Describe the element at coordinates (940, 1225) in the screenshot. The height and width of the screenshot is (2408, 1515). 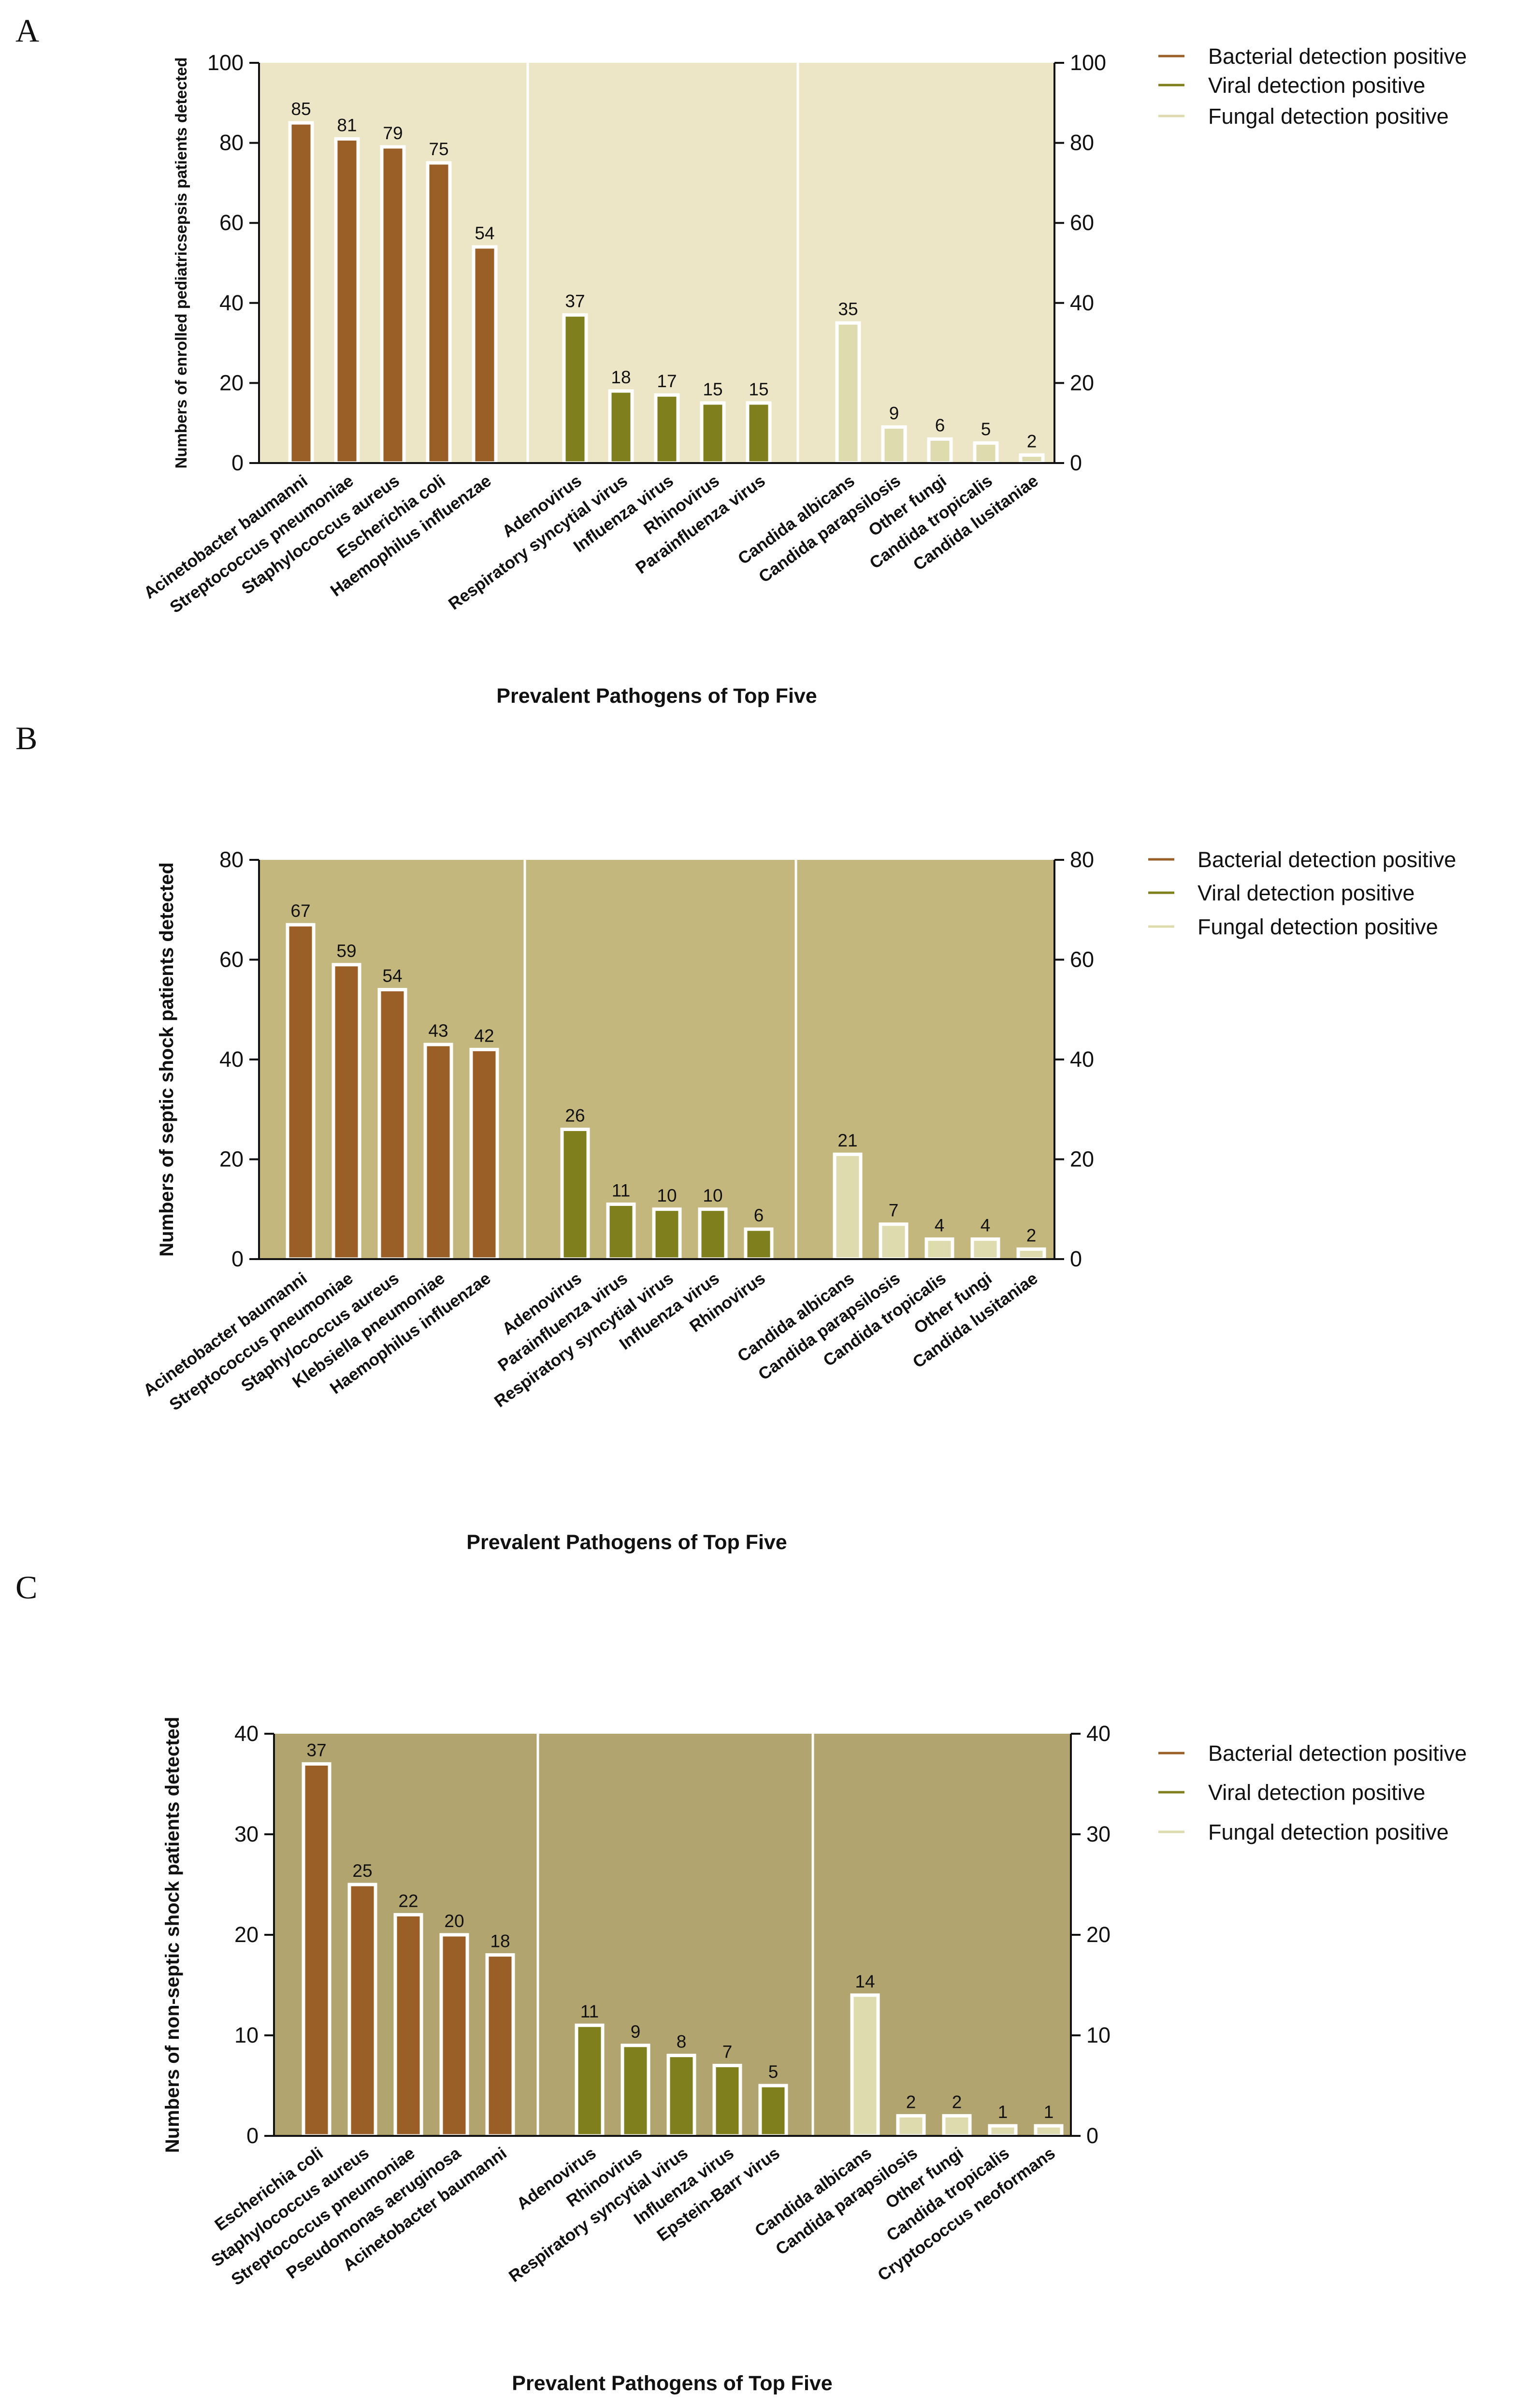
I see `data-label-candida-tropicalis: 4` at that location.